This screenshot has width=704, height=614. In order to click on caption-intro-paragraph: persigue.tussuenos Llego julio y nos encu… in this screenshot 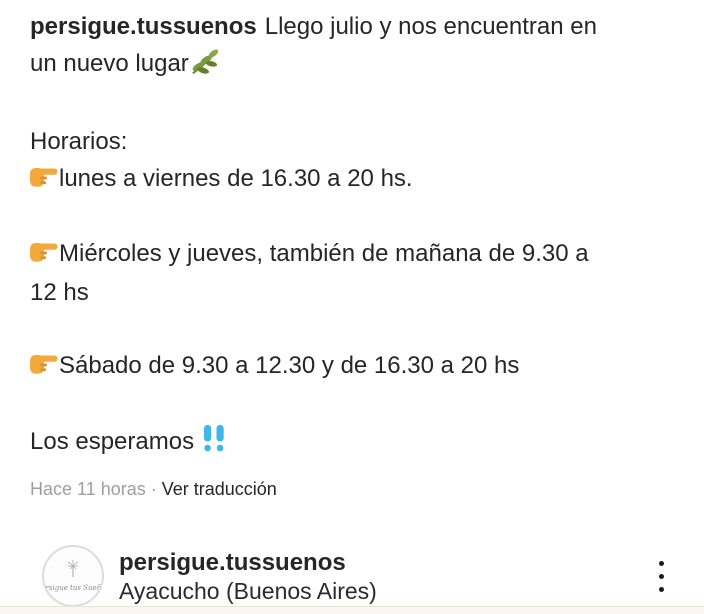, I will do `click(354, 47)`.